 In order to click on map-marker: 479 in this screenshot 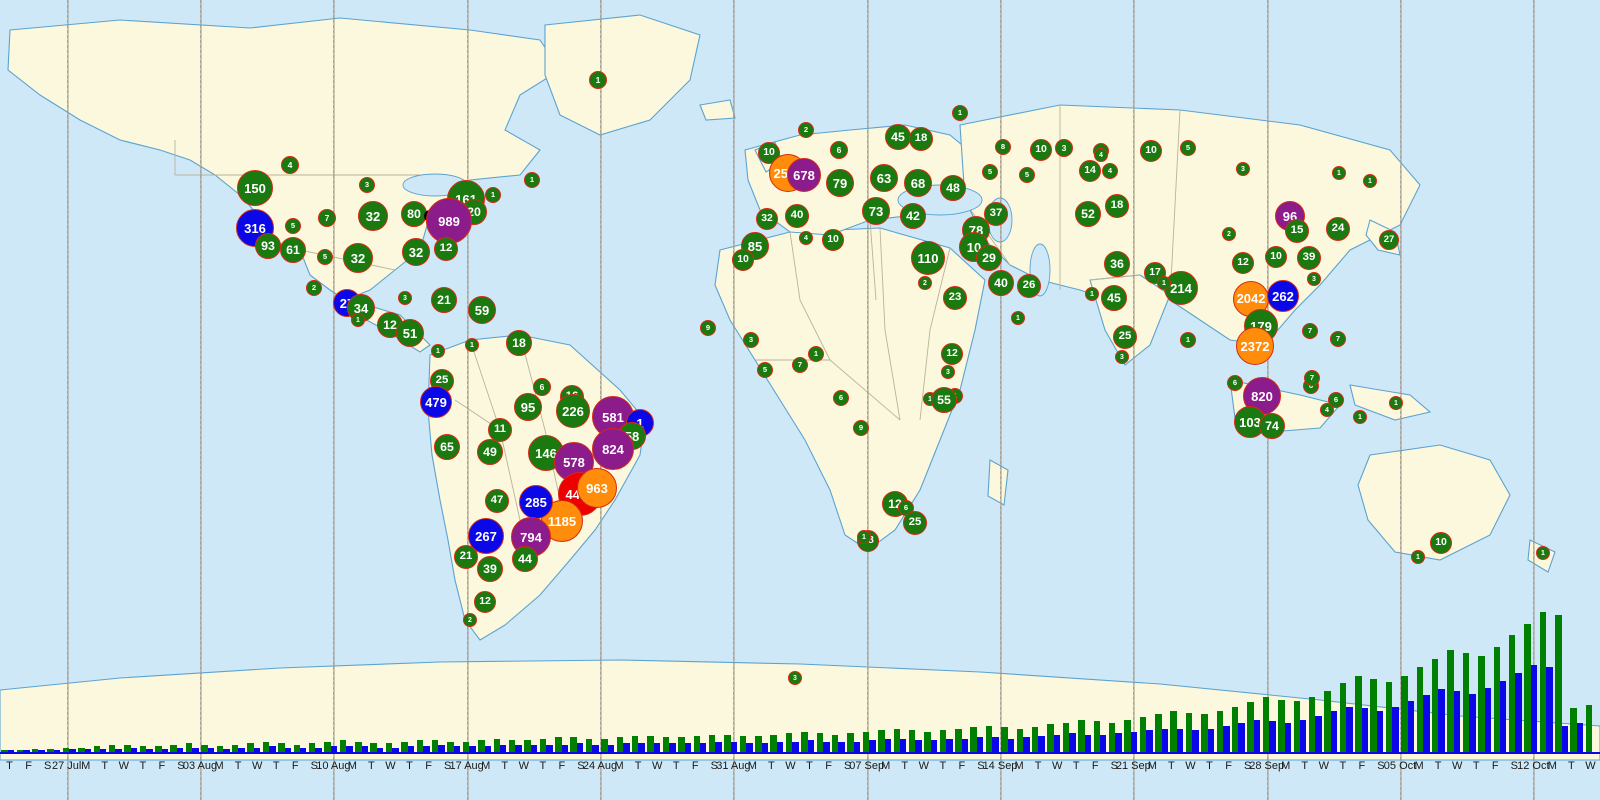, I will do `click(436, 402)`.